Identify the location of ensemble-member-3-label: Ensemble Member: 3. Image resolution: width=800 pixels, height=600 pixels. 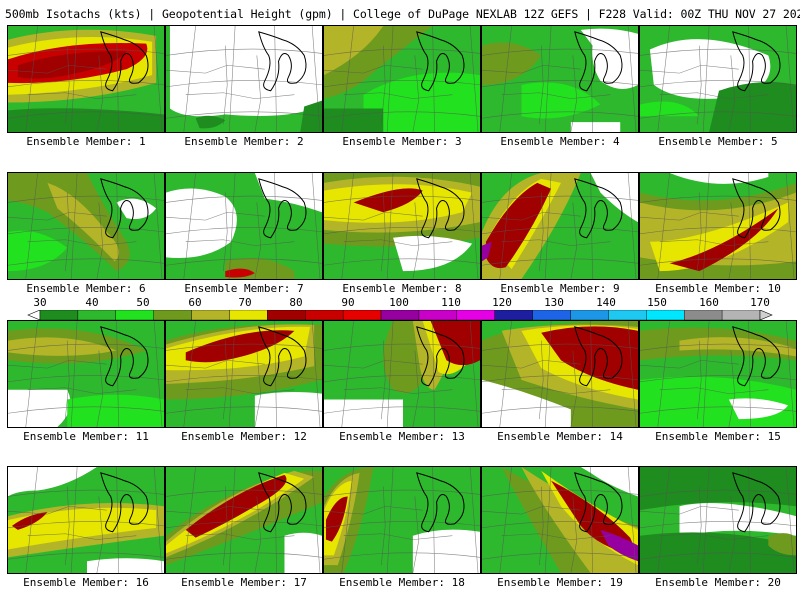
(402, 141).